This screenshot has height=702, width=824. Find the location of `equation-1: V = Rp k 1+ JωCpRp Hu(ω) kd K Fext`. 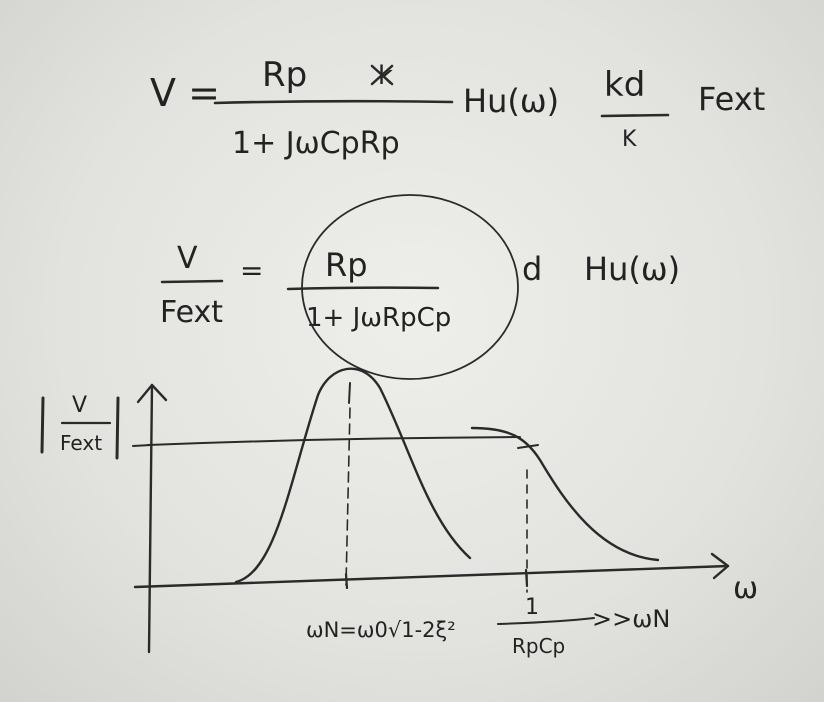

equation-1: V = Rp k 1+ JωCpRp Hu(ω) kd K Fext is located at coordinates (457, 108).